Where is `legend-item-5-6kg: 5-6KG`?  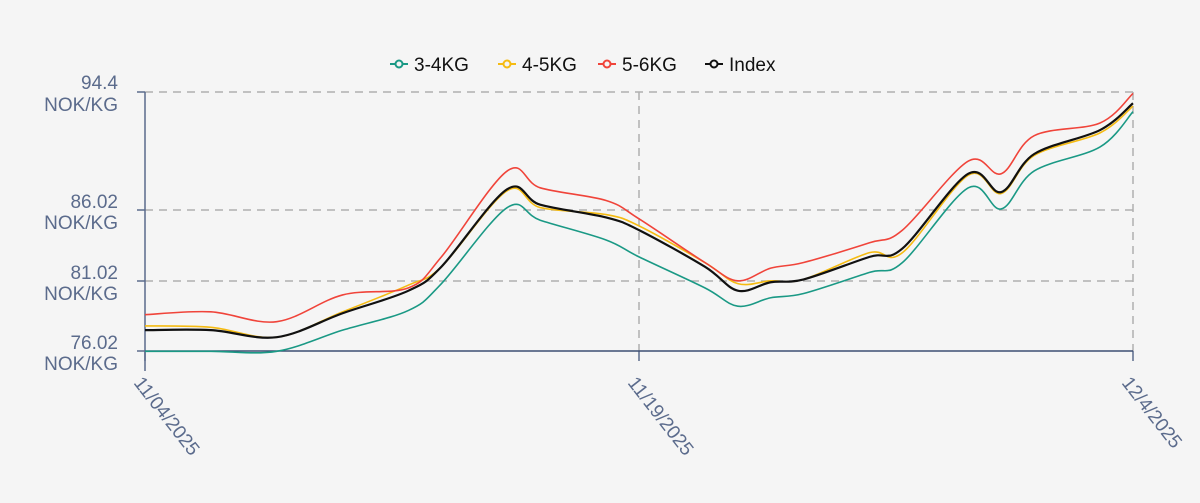 legend-item-5-6kg: 5-6KG is located at coordinates (637, 65).